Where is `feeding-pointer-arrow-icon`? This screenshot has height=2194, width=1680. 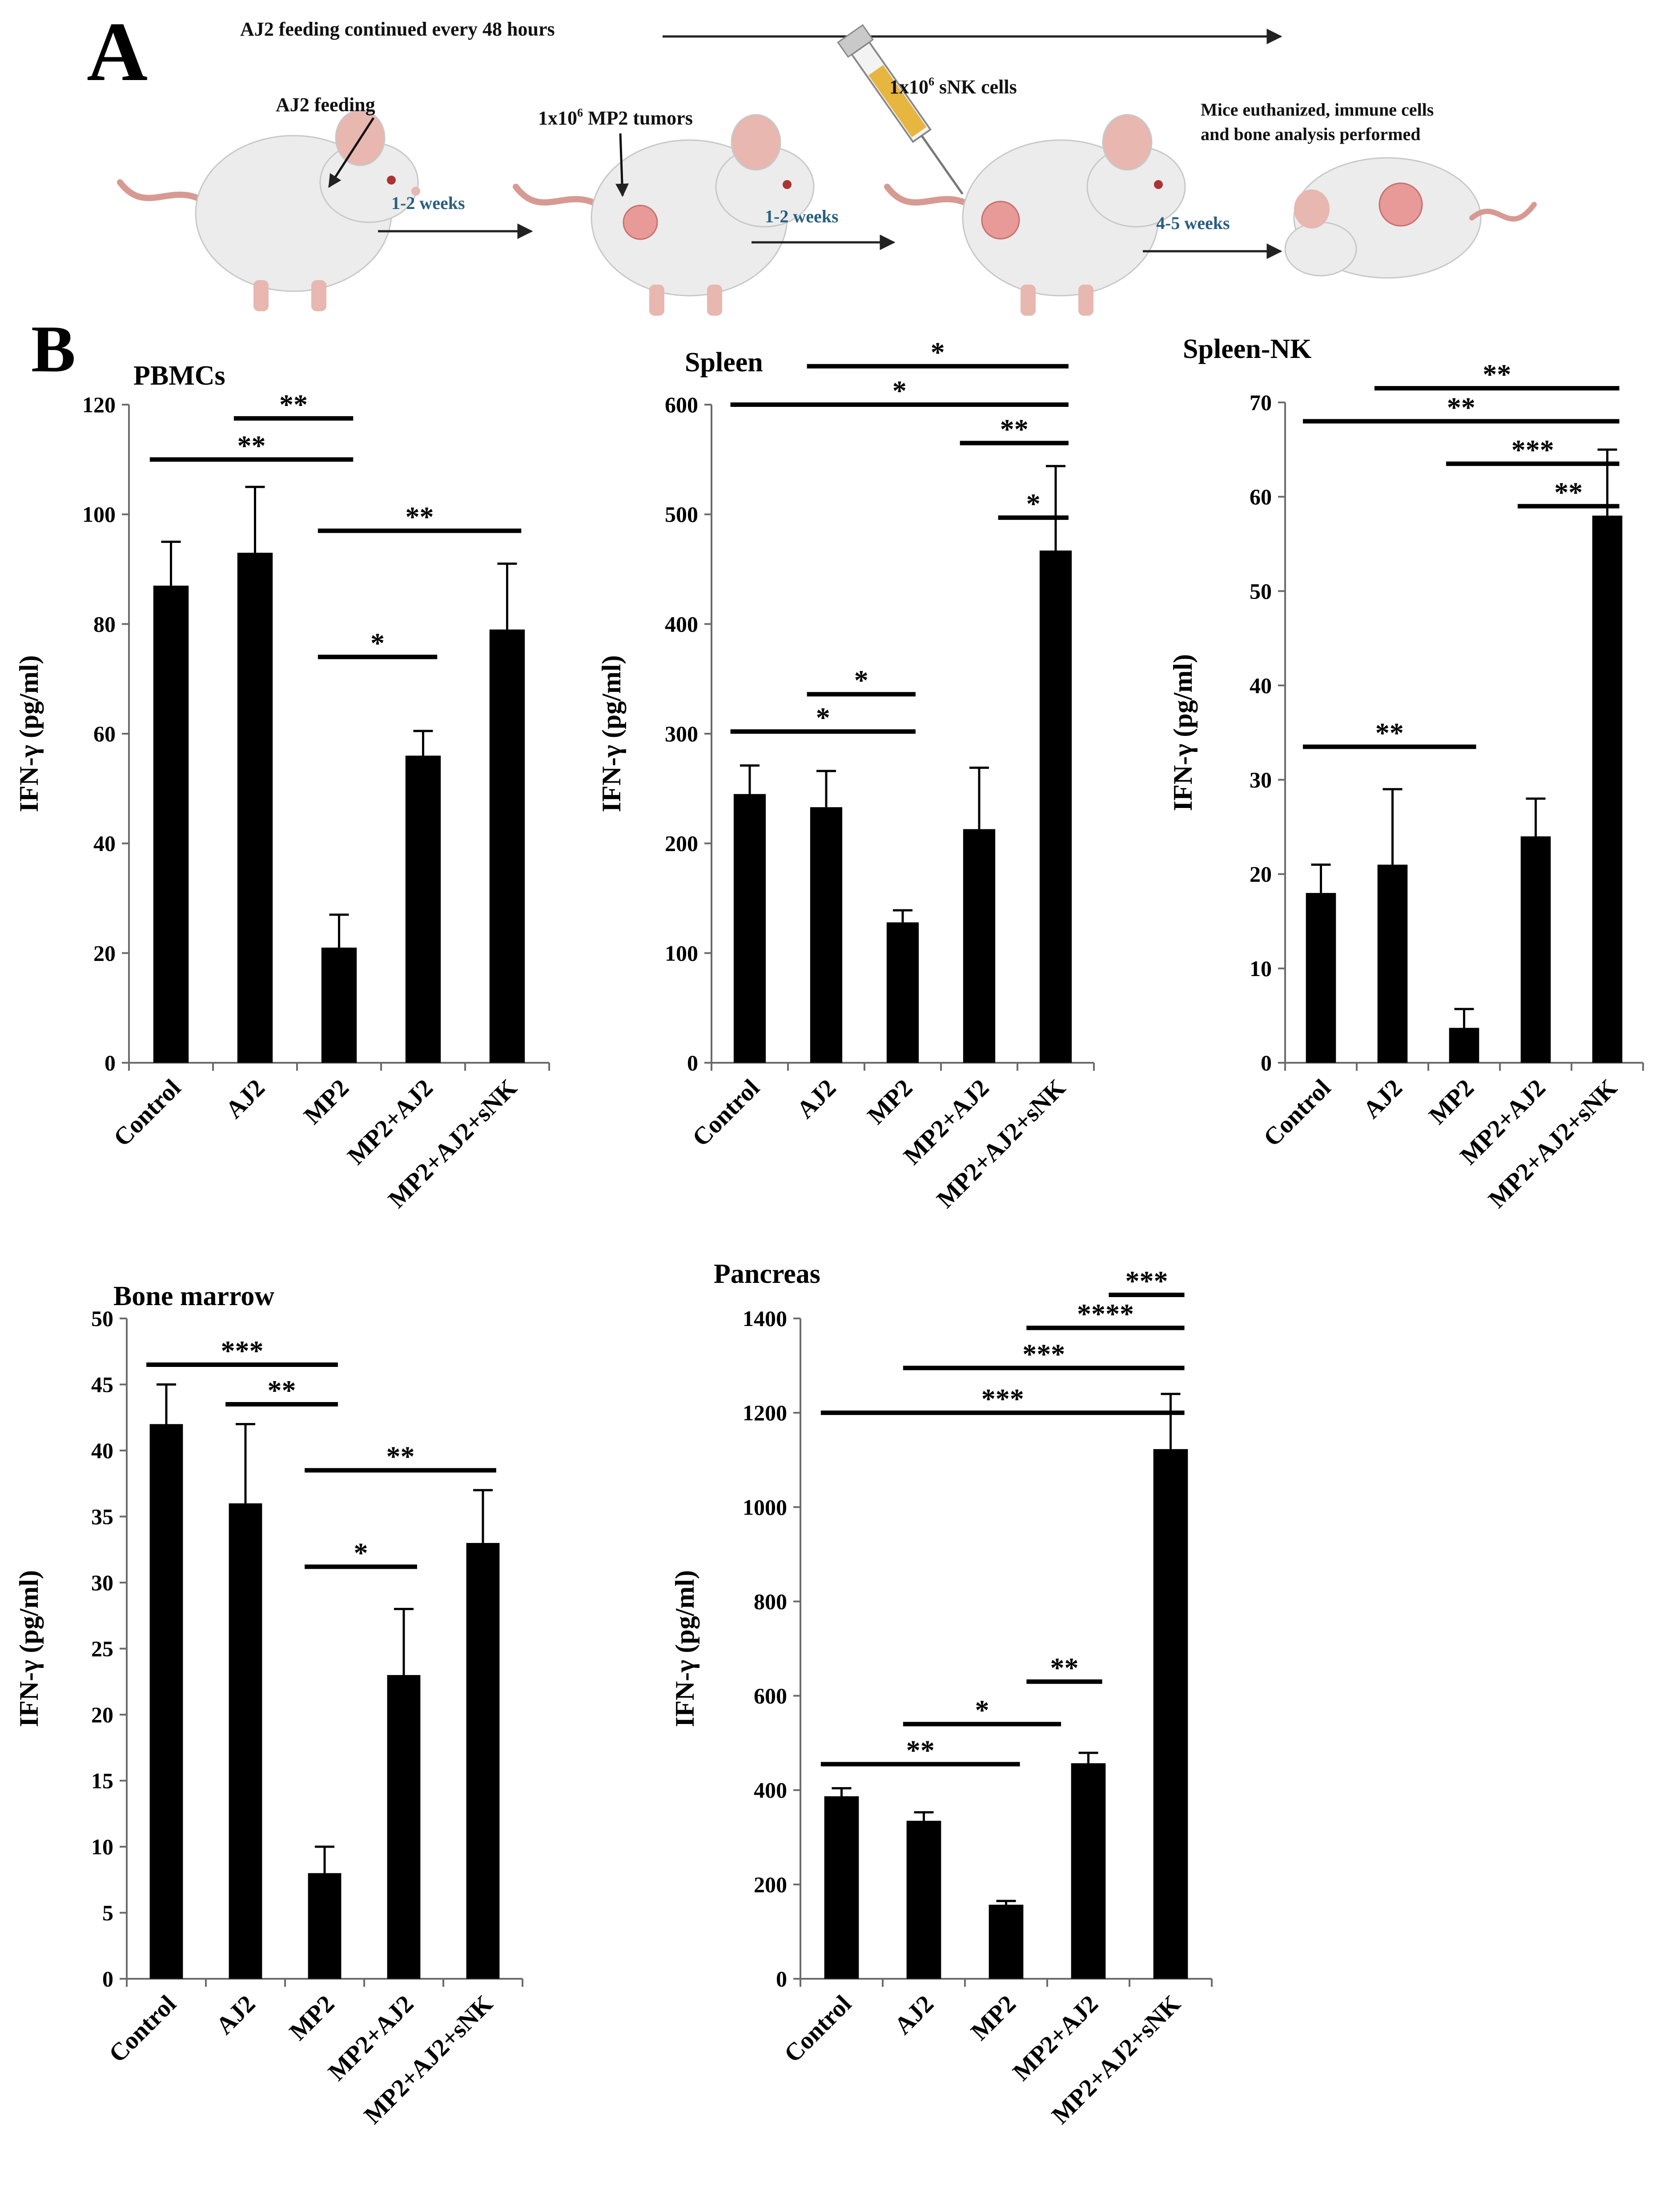 feeding-pointer-arrow-icon is located at coordinates (351, 153).